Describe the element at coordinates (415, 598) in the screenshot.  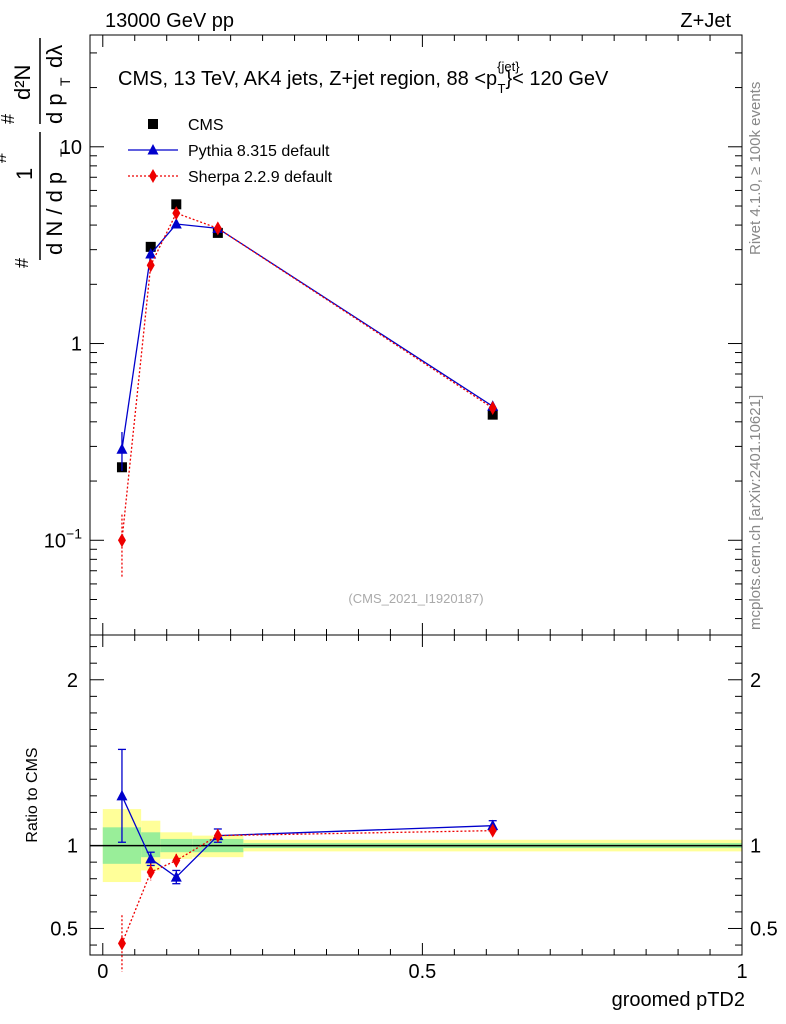
I see `analysis-tag: (CMS_2021_I1920187)` at that location.